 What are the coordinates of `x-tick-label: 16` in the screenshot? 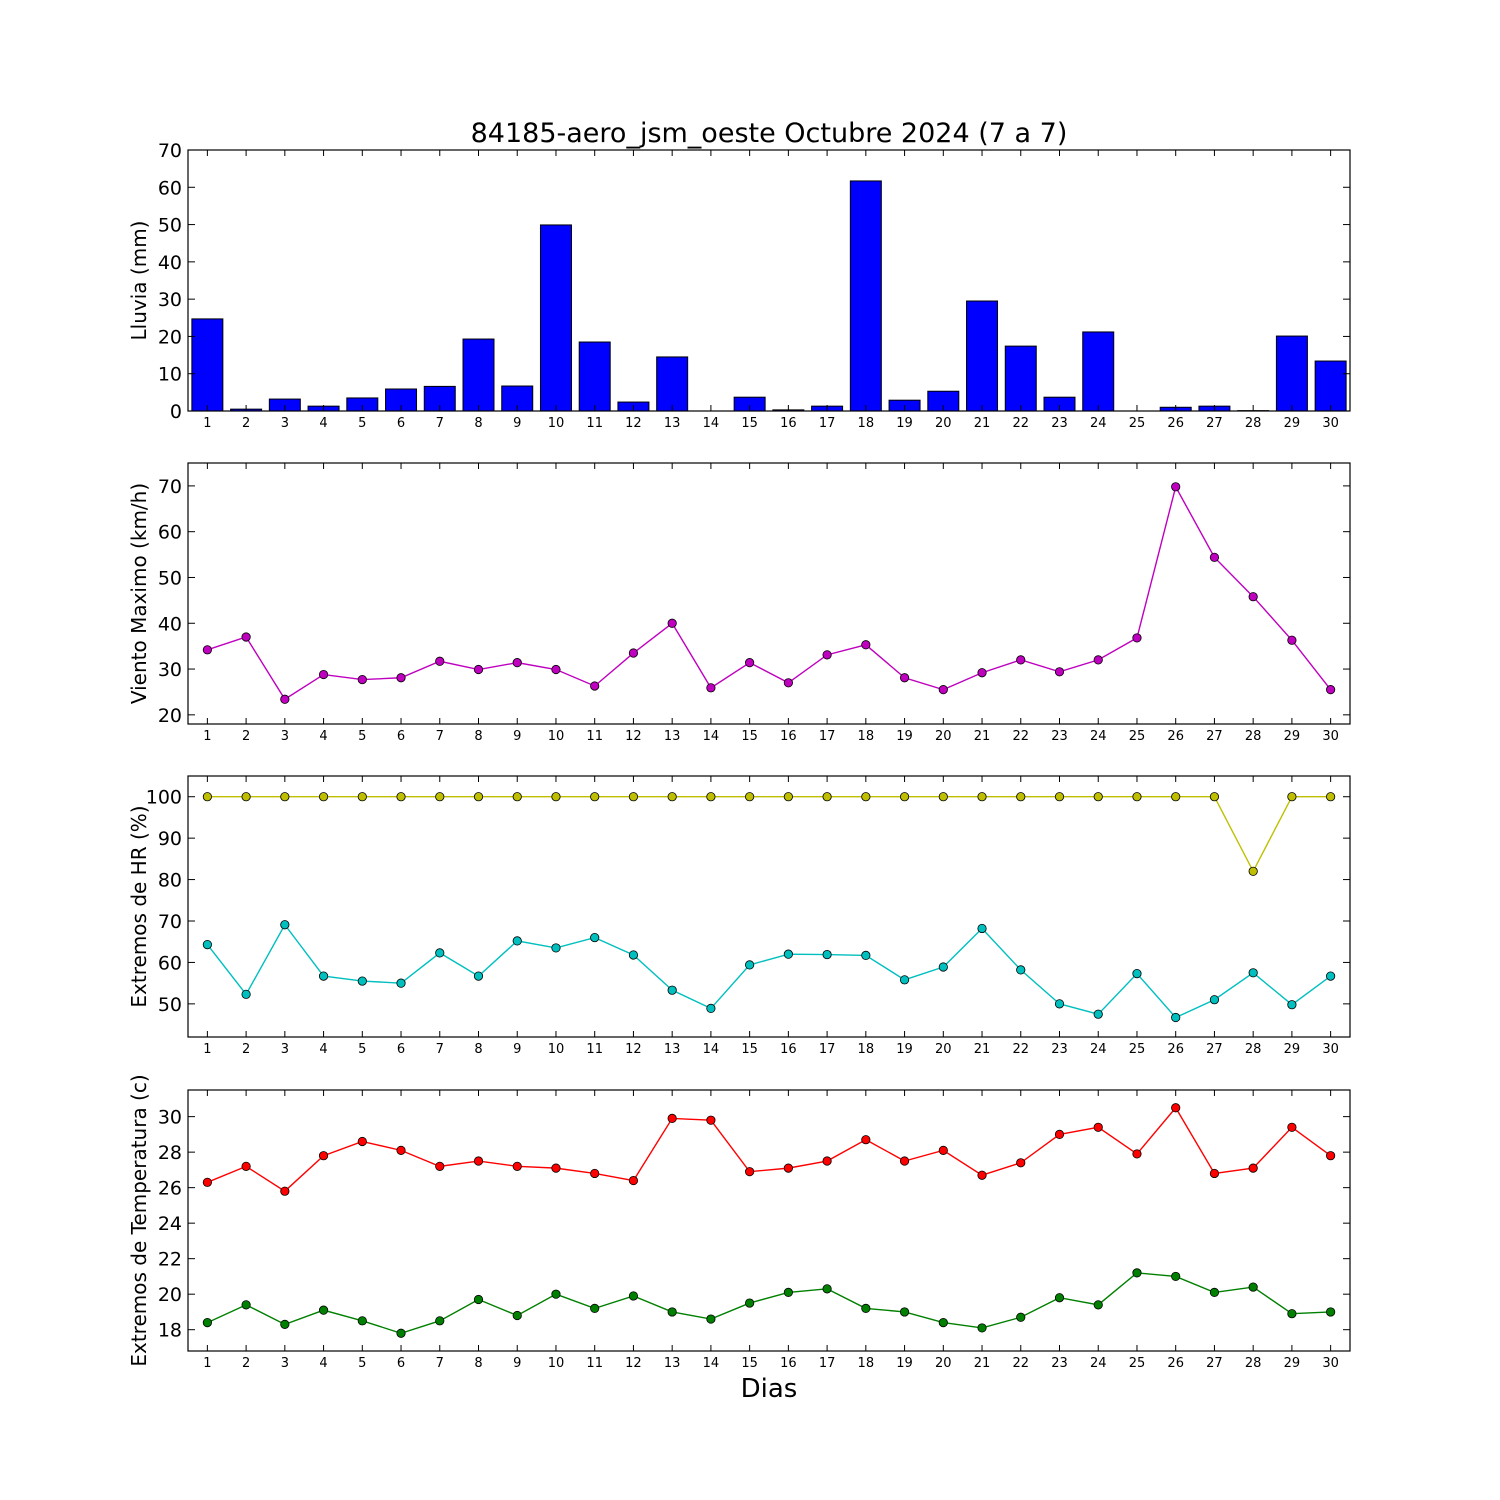 It's located at (788, 1049).